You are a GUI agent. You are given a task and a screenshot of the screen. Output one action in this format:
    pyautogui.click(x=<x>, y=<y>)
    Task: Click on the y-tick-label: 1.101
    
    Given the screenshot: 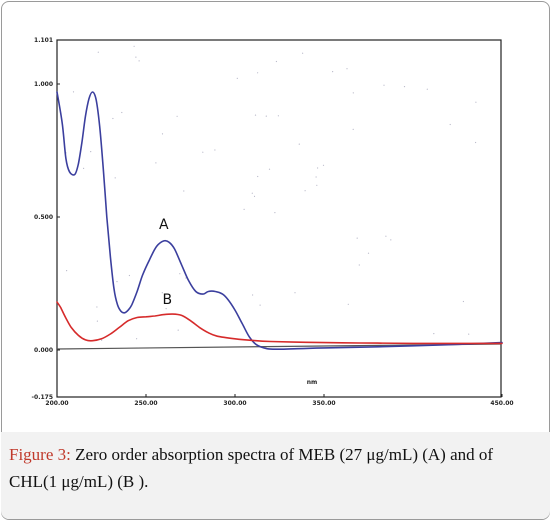 What is the action you would take?
    pyautogui.click(x=43, y=40)
    